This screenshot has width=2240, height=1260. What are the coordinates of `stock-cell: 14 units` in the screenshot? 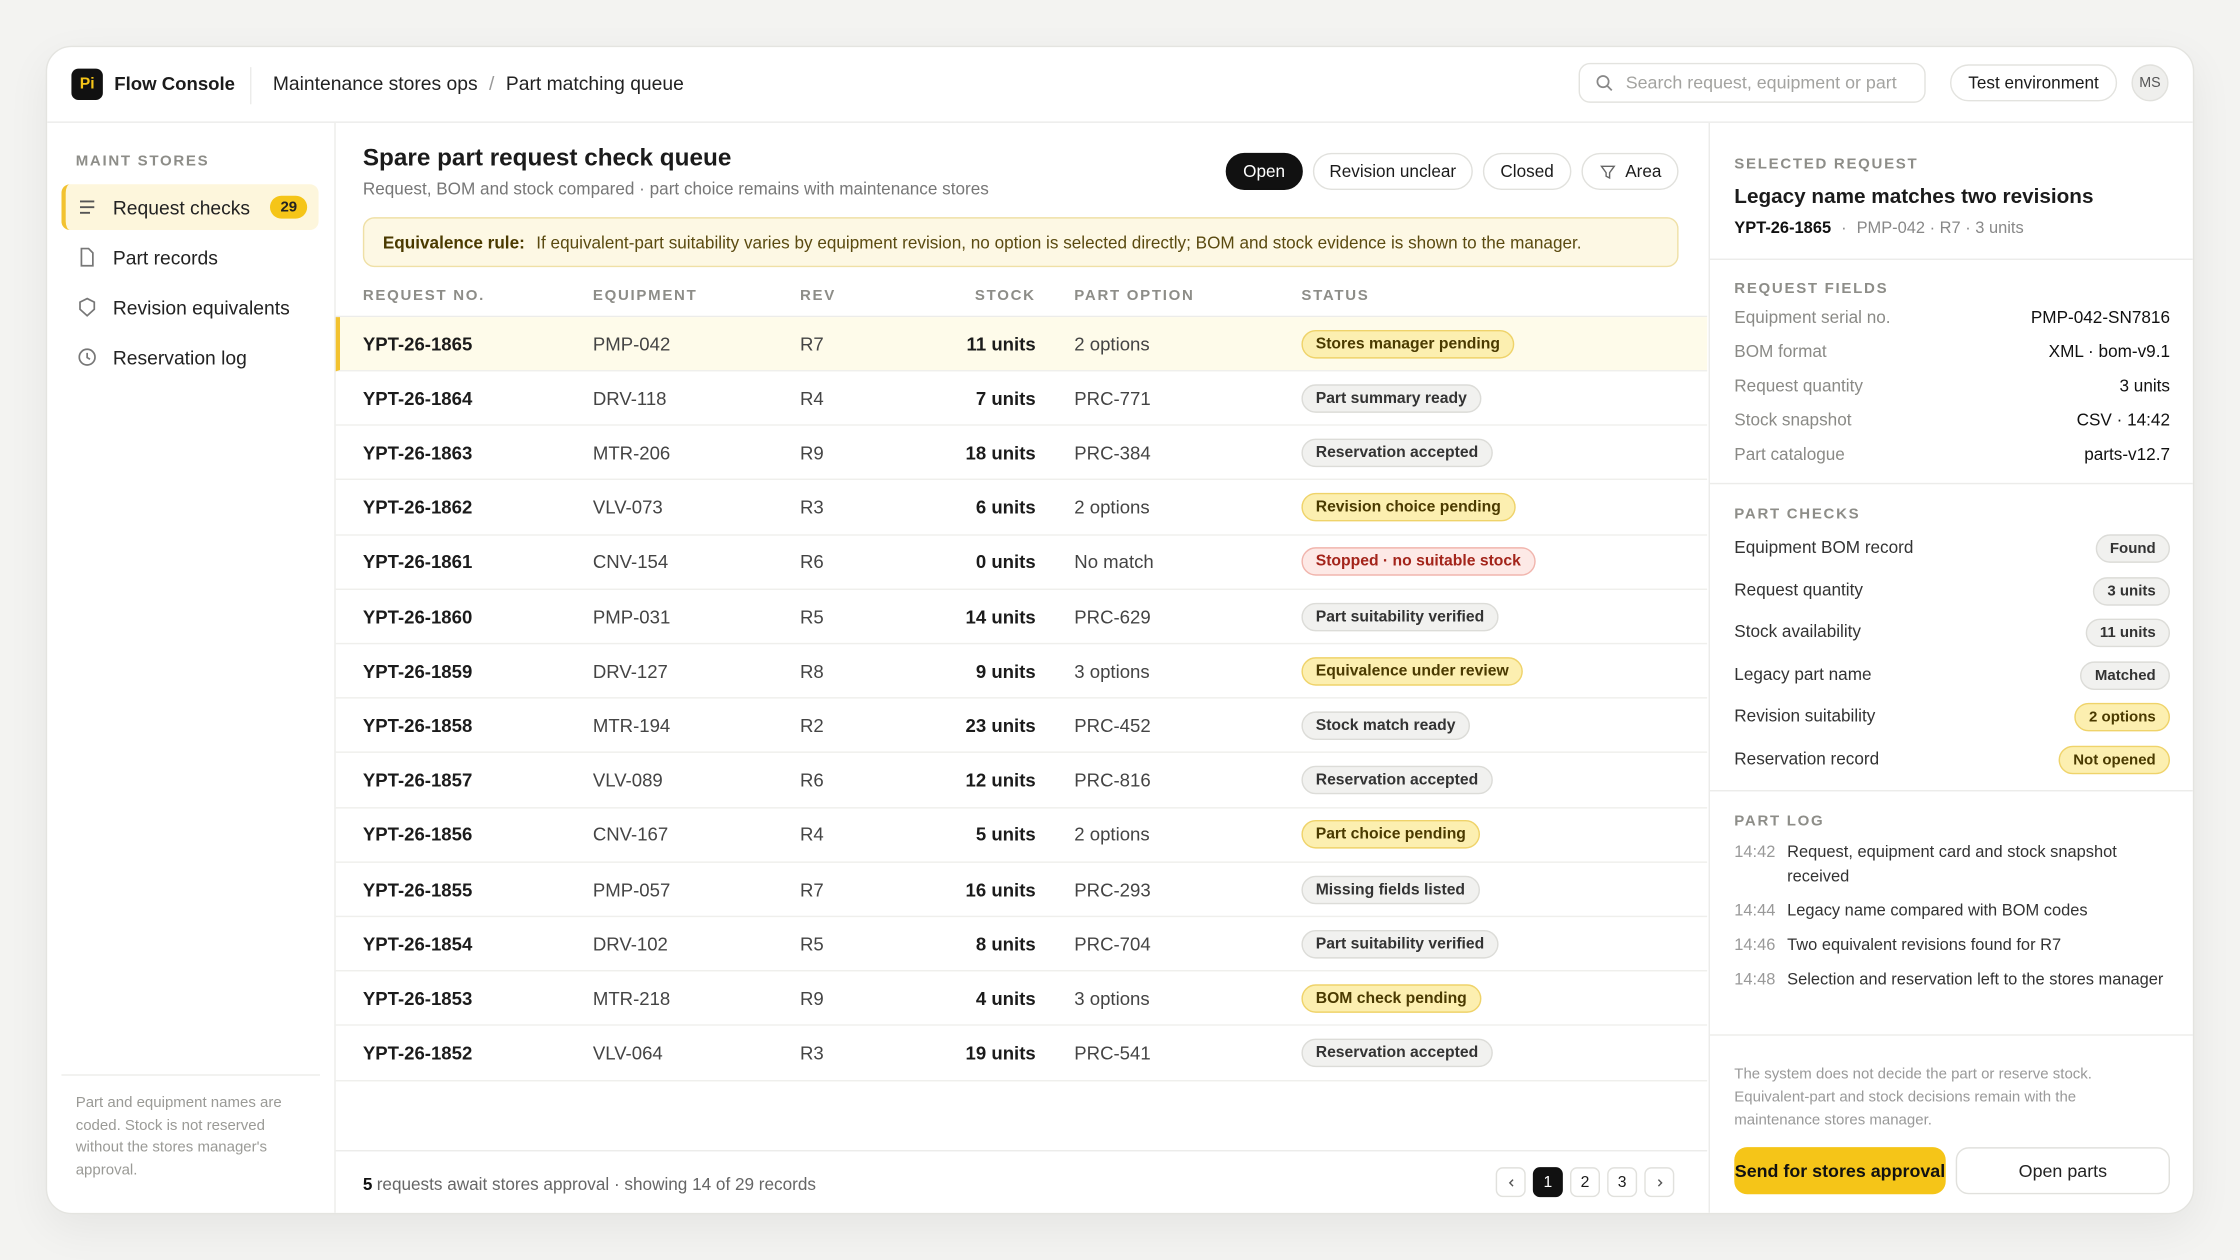 It's located at (1000, 616).